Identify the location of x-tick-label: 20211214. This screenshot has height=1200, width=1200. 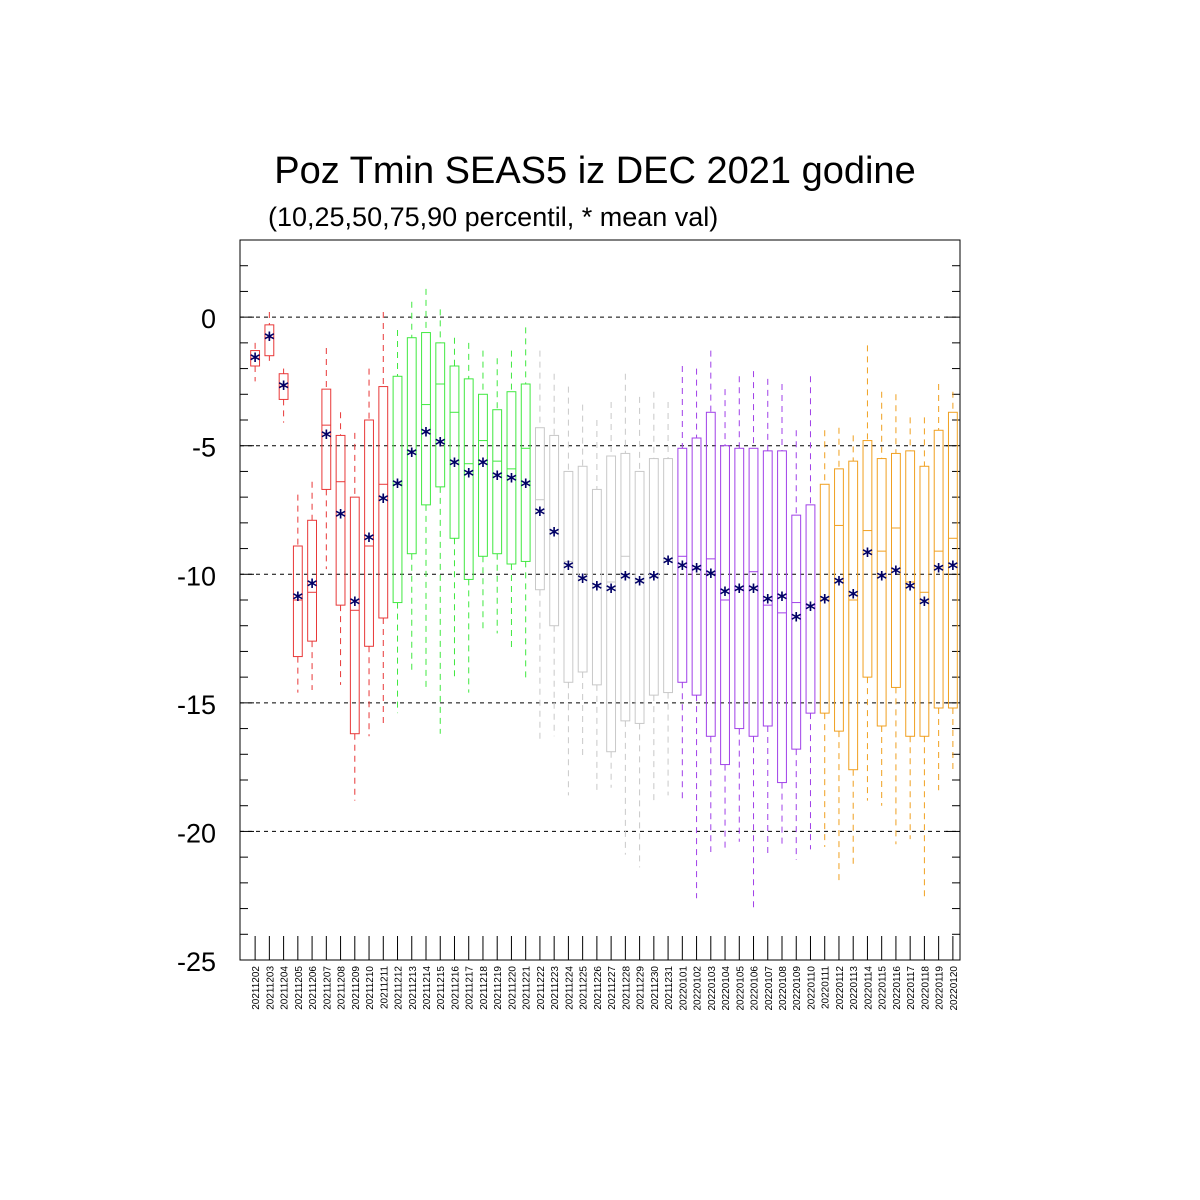
(427, 988).